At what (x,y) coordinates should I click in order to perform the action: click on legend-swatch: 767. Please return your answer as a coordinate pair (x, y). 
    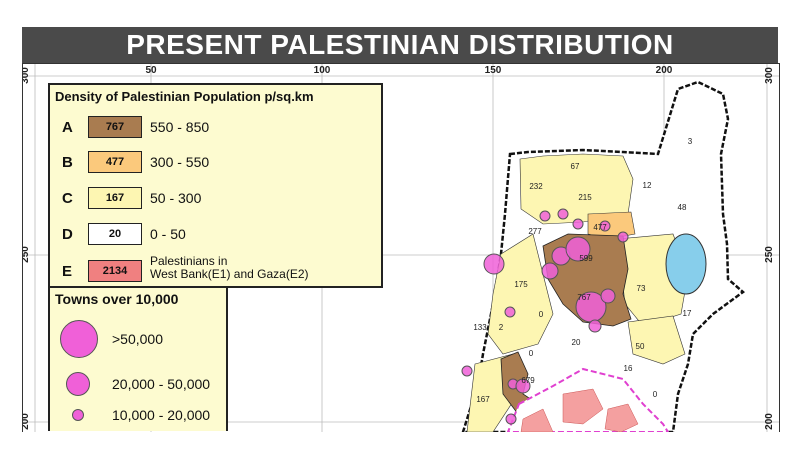
    Looking at the image, I should click on (115, 127).